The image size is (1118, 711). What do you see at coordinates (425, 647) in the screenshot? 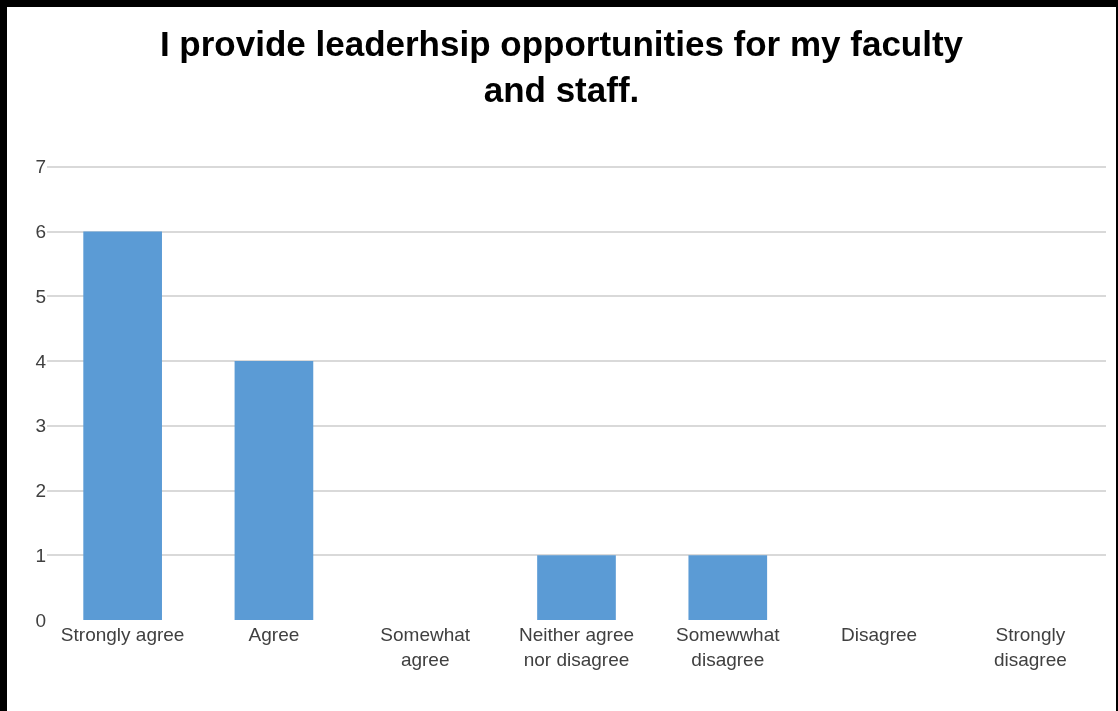
I see `x-tick-label: Somewhat agree` at bounding box center [425, 647].